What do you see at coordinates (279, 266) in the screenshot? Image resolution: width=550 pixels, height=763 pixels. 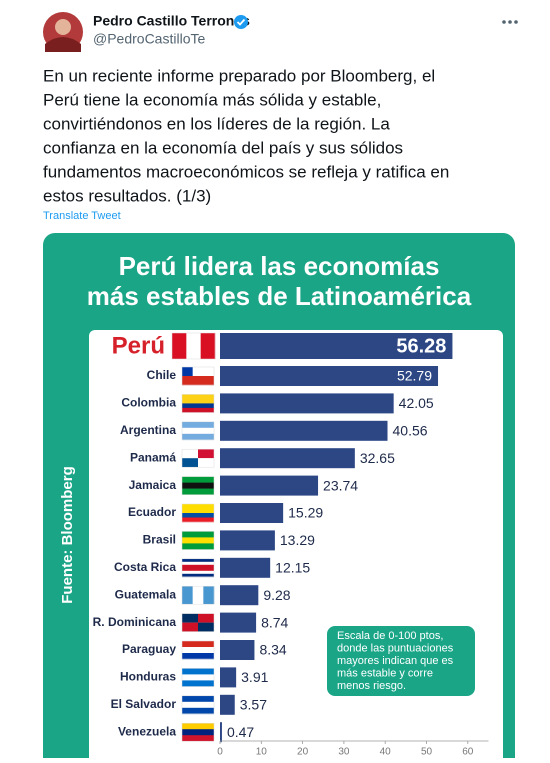 I see `chart-title: Perú lidera las economías` at bounding box center [279, 266].